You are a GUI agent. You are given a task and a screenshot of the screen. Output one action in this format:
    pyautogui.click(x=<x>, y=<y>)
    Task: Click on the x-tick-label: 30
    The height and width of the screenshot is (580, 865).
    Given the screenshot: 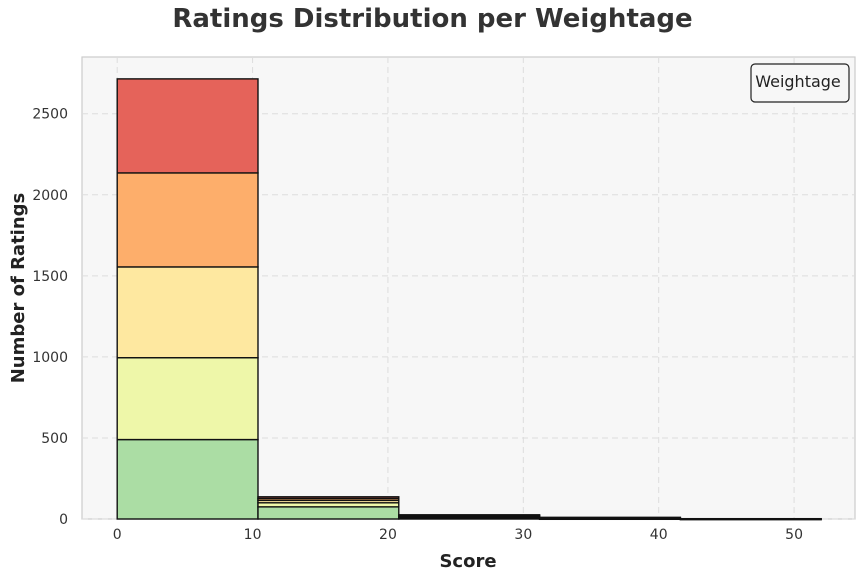 What is the action you would take?
    pyautogui.click(x=523, y=535)
    